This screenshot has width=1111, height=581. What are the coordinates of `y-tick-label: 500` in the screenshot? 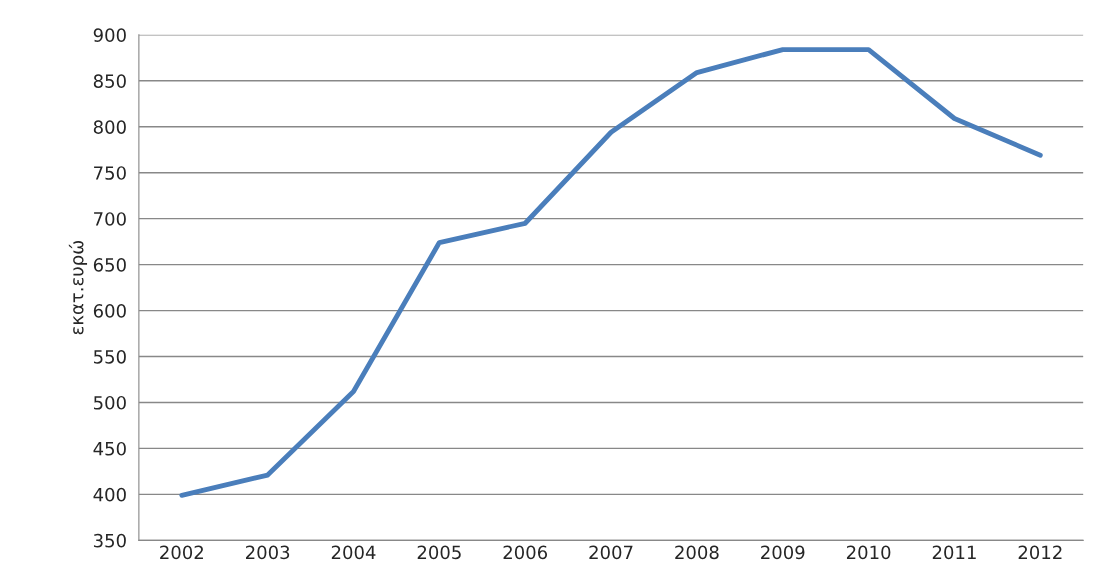 It's located at (110, 402).